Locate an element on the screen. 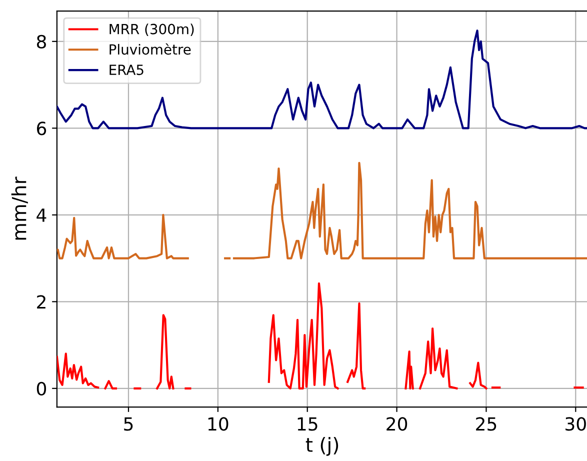 This screenshot has width=587, height=461. y-tick-label: 2 is located at coordinates (41, 302).